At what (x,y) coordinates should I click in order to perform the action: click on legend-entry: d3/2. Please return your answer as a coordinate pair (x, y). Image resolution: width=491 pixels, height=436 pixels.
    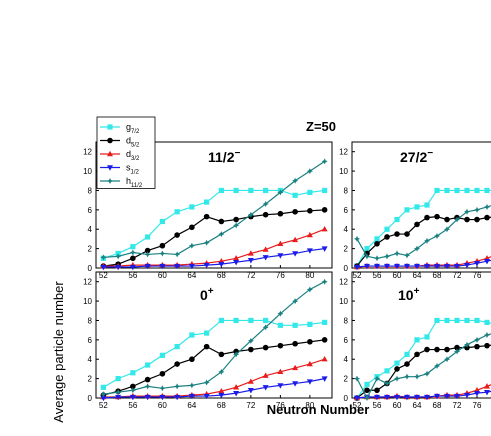
    Looking at the image, I should click on (120, 155).